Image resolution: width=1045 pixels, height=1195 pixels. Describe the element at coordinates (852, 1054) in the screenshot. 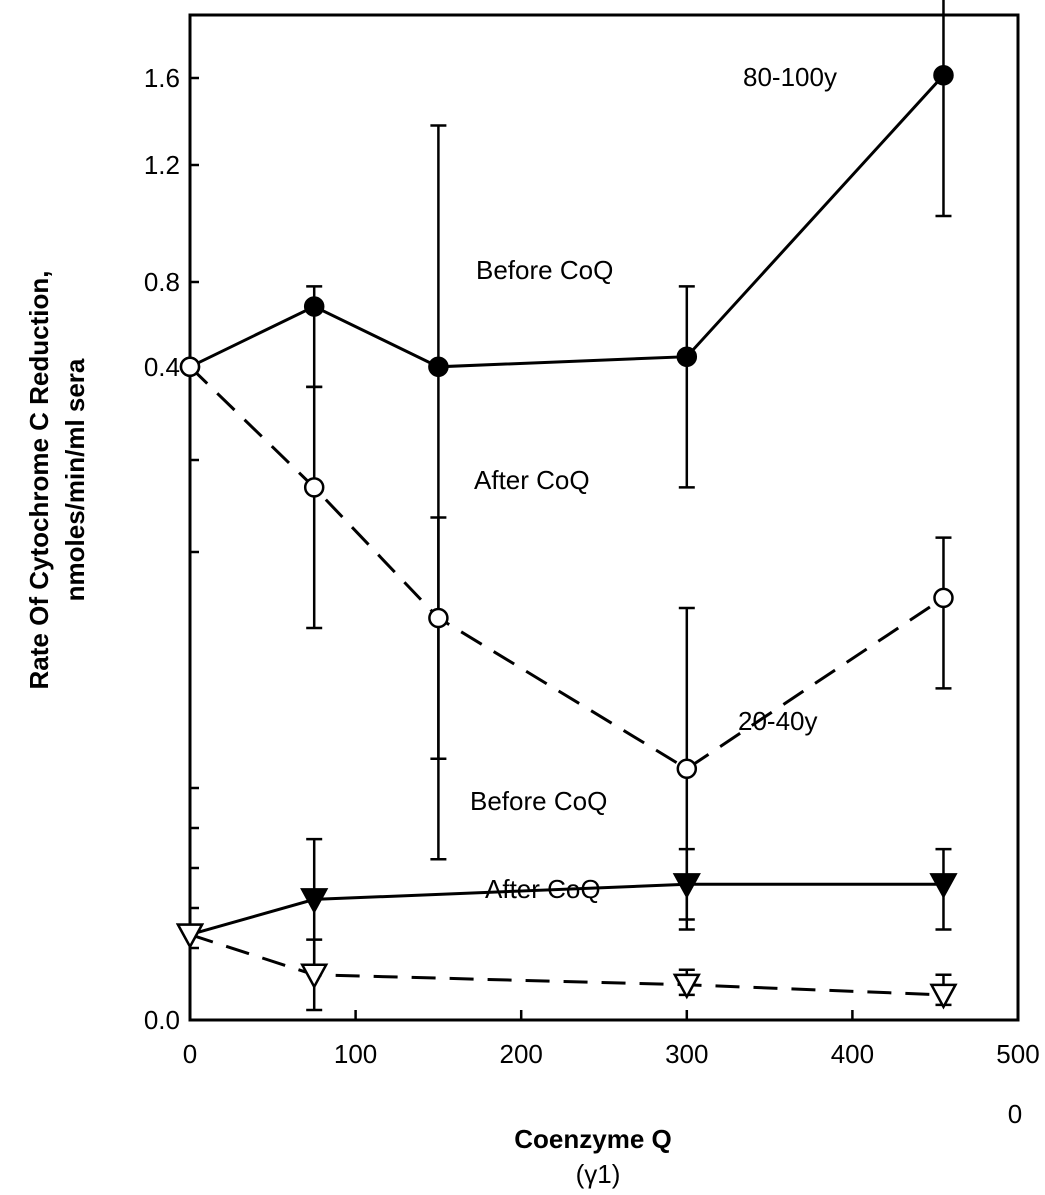

I see `x-tick-label: 400` at that location.